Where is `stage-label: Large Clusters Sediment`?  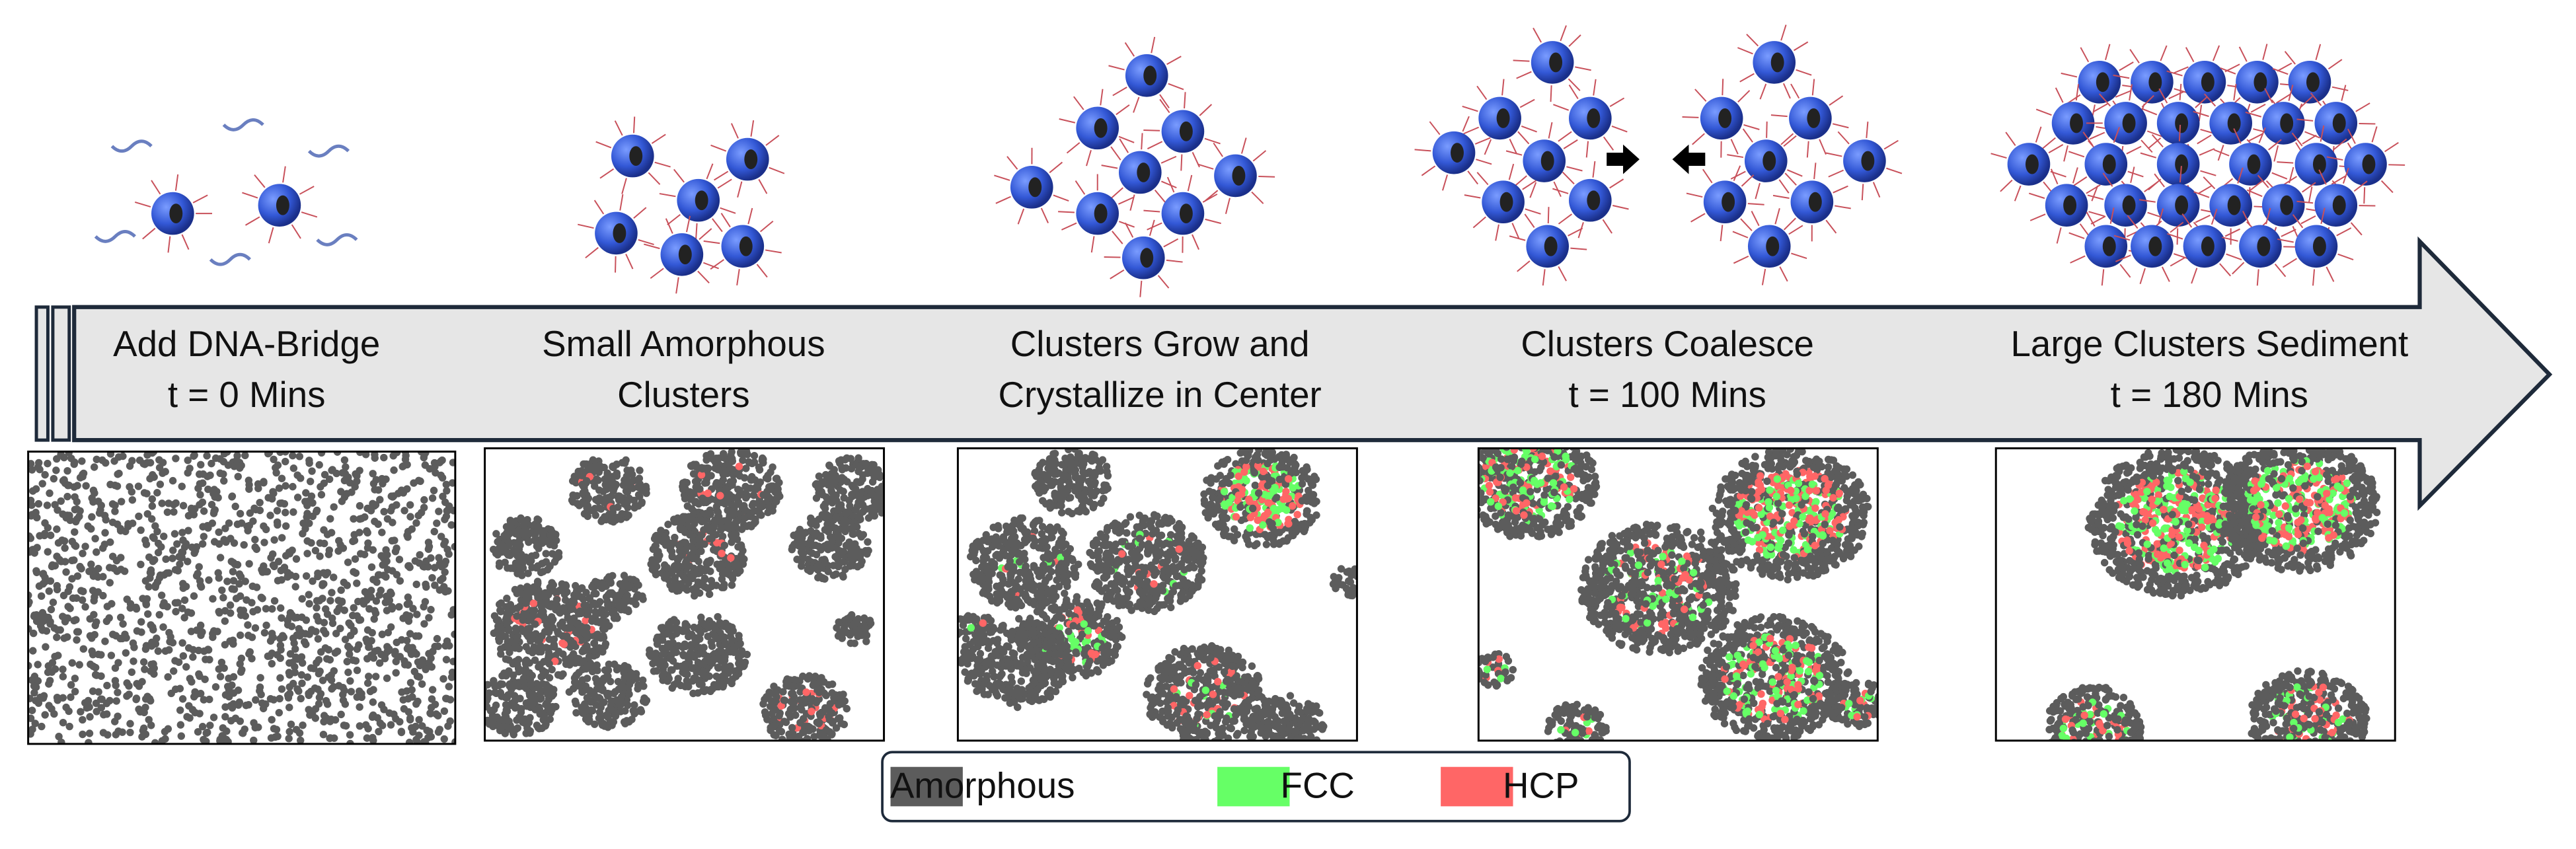 stage-label: Large Clusters Sediment is located at coordinates (2210, 344).